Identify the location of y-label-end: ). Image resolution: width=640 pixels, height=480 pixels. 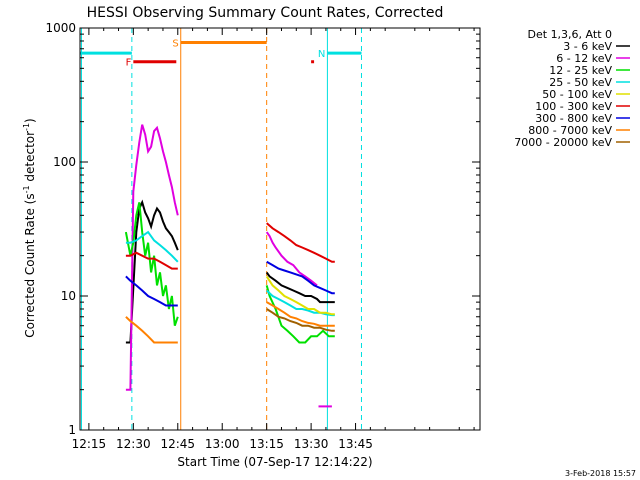
(30, 120).